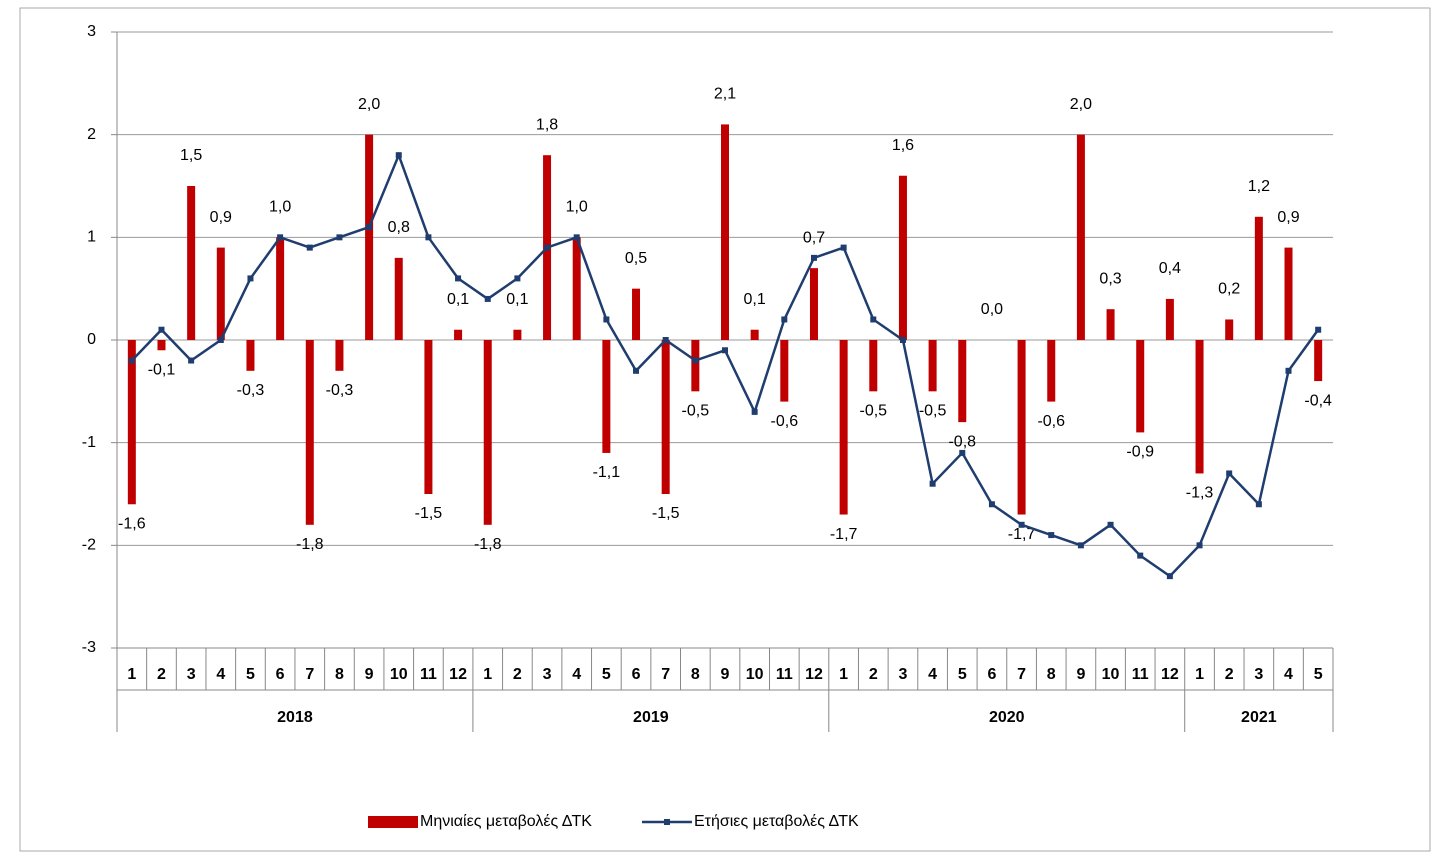 This screenshot has height=857, width=1431. I want to click on y-tick-label: 2, so click(91, 134).